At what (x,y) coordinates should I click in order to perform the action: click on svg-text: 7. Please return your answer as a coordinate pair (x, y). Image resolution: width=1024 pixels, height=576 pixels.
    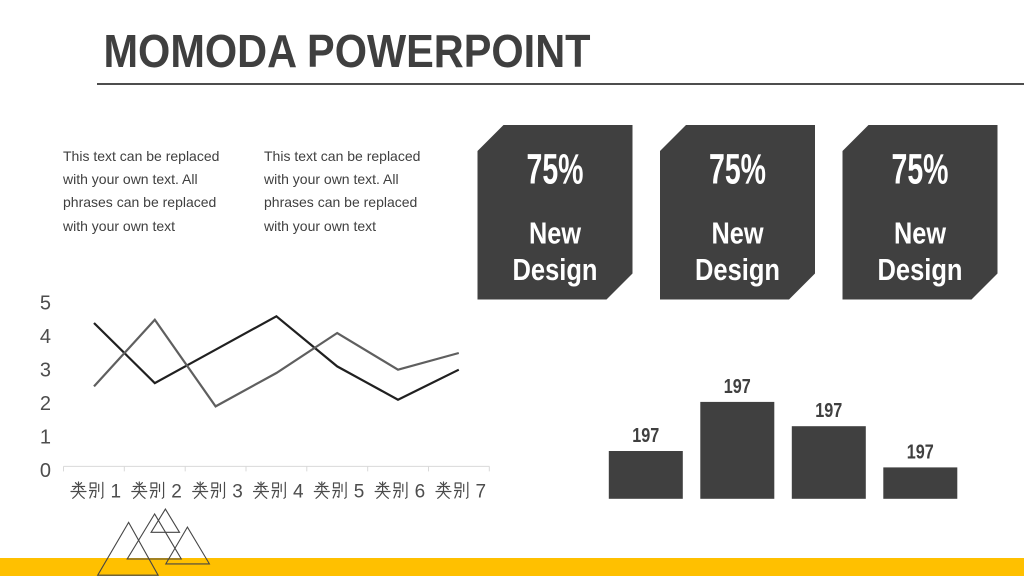
    Looking at the image, I should click on (481, 492).